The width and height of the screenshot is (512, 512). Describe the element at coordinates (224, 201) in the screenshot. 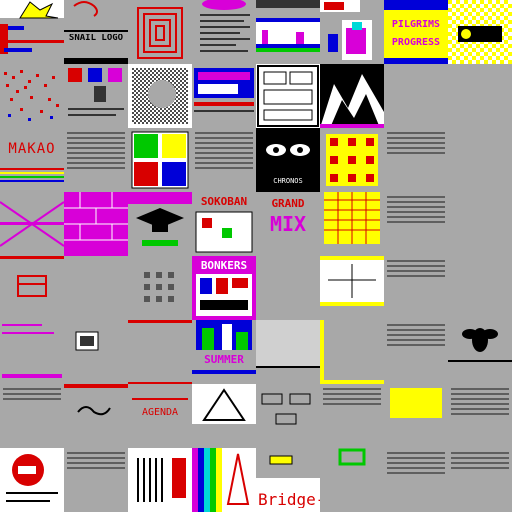

I see `sokoban-title: SOKOBAN` at that location.